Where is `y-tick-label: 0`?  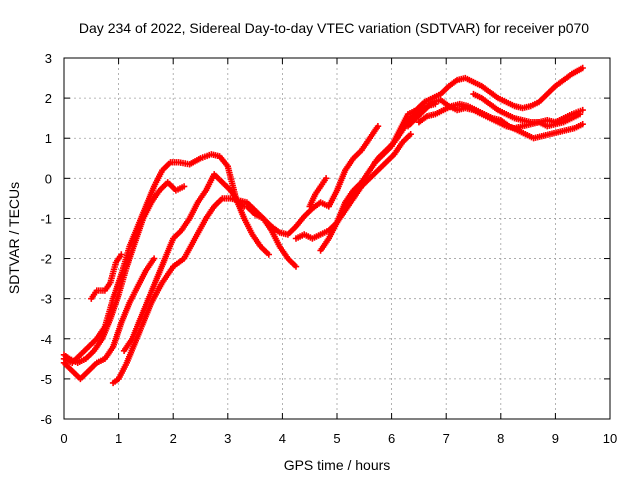
y-tick-label: 0 is located at coordinates (48, 178).